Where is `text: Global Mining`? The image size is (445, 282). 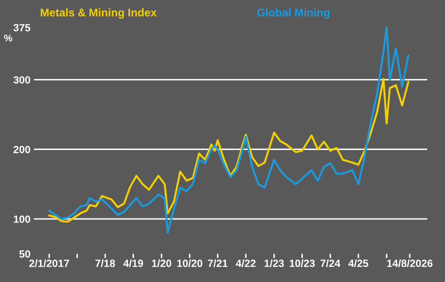 text: Global Mining is located at coordinates (293, 13).